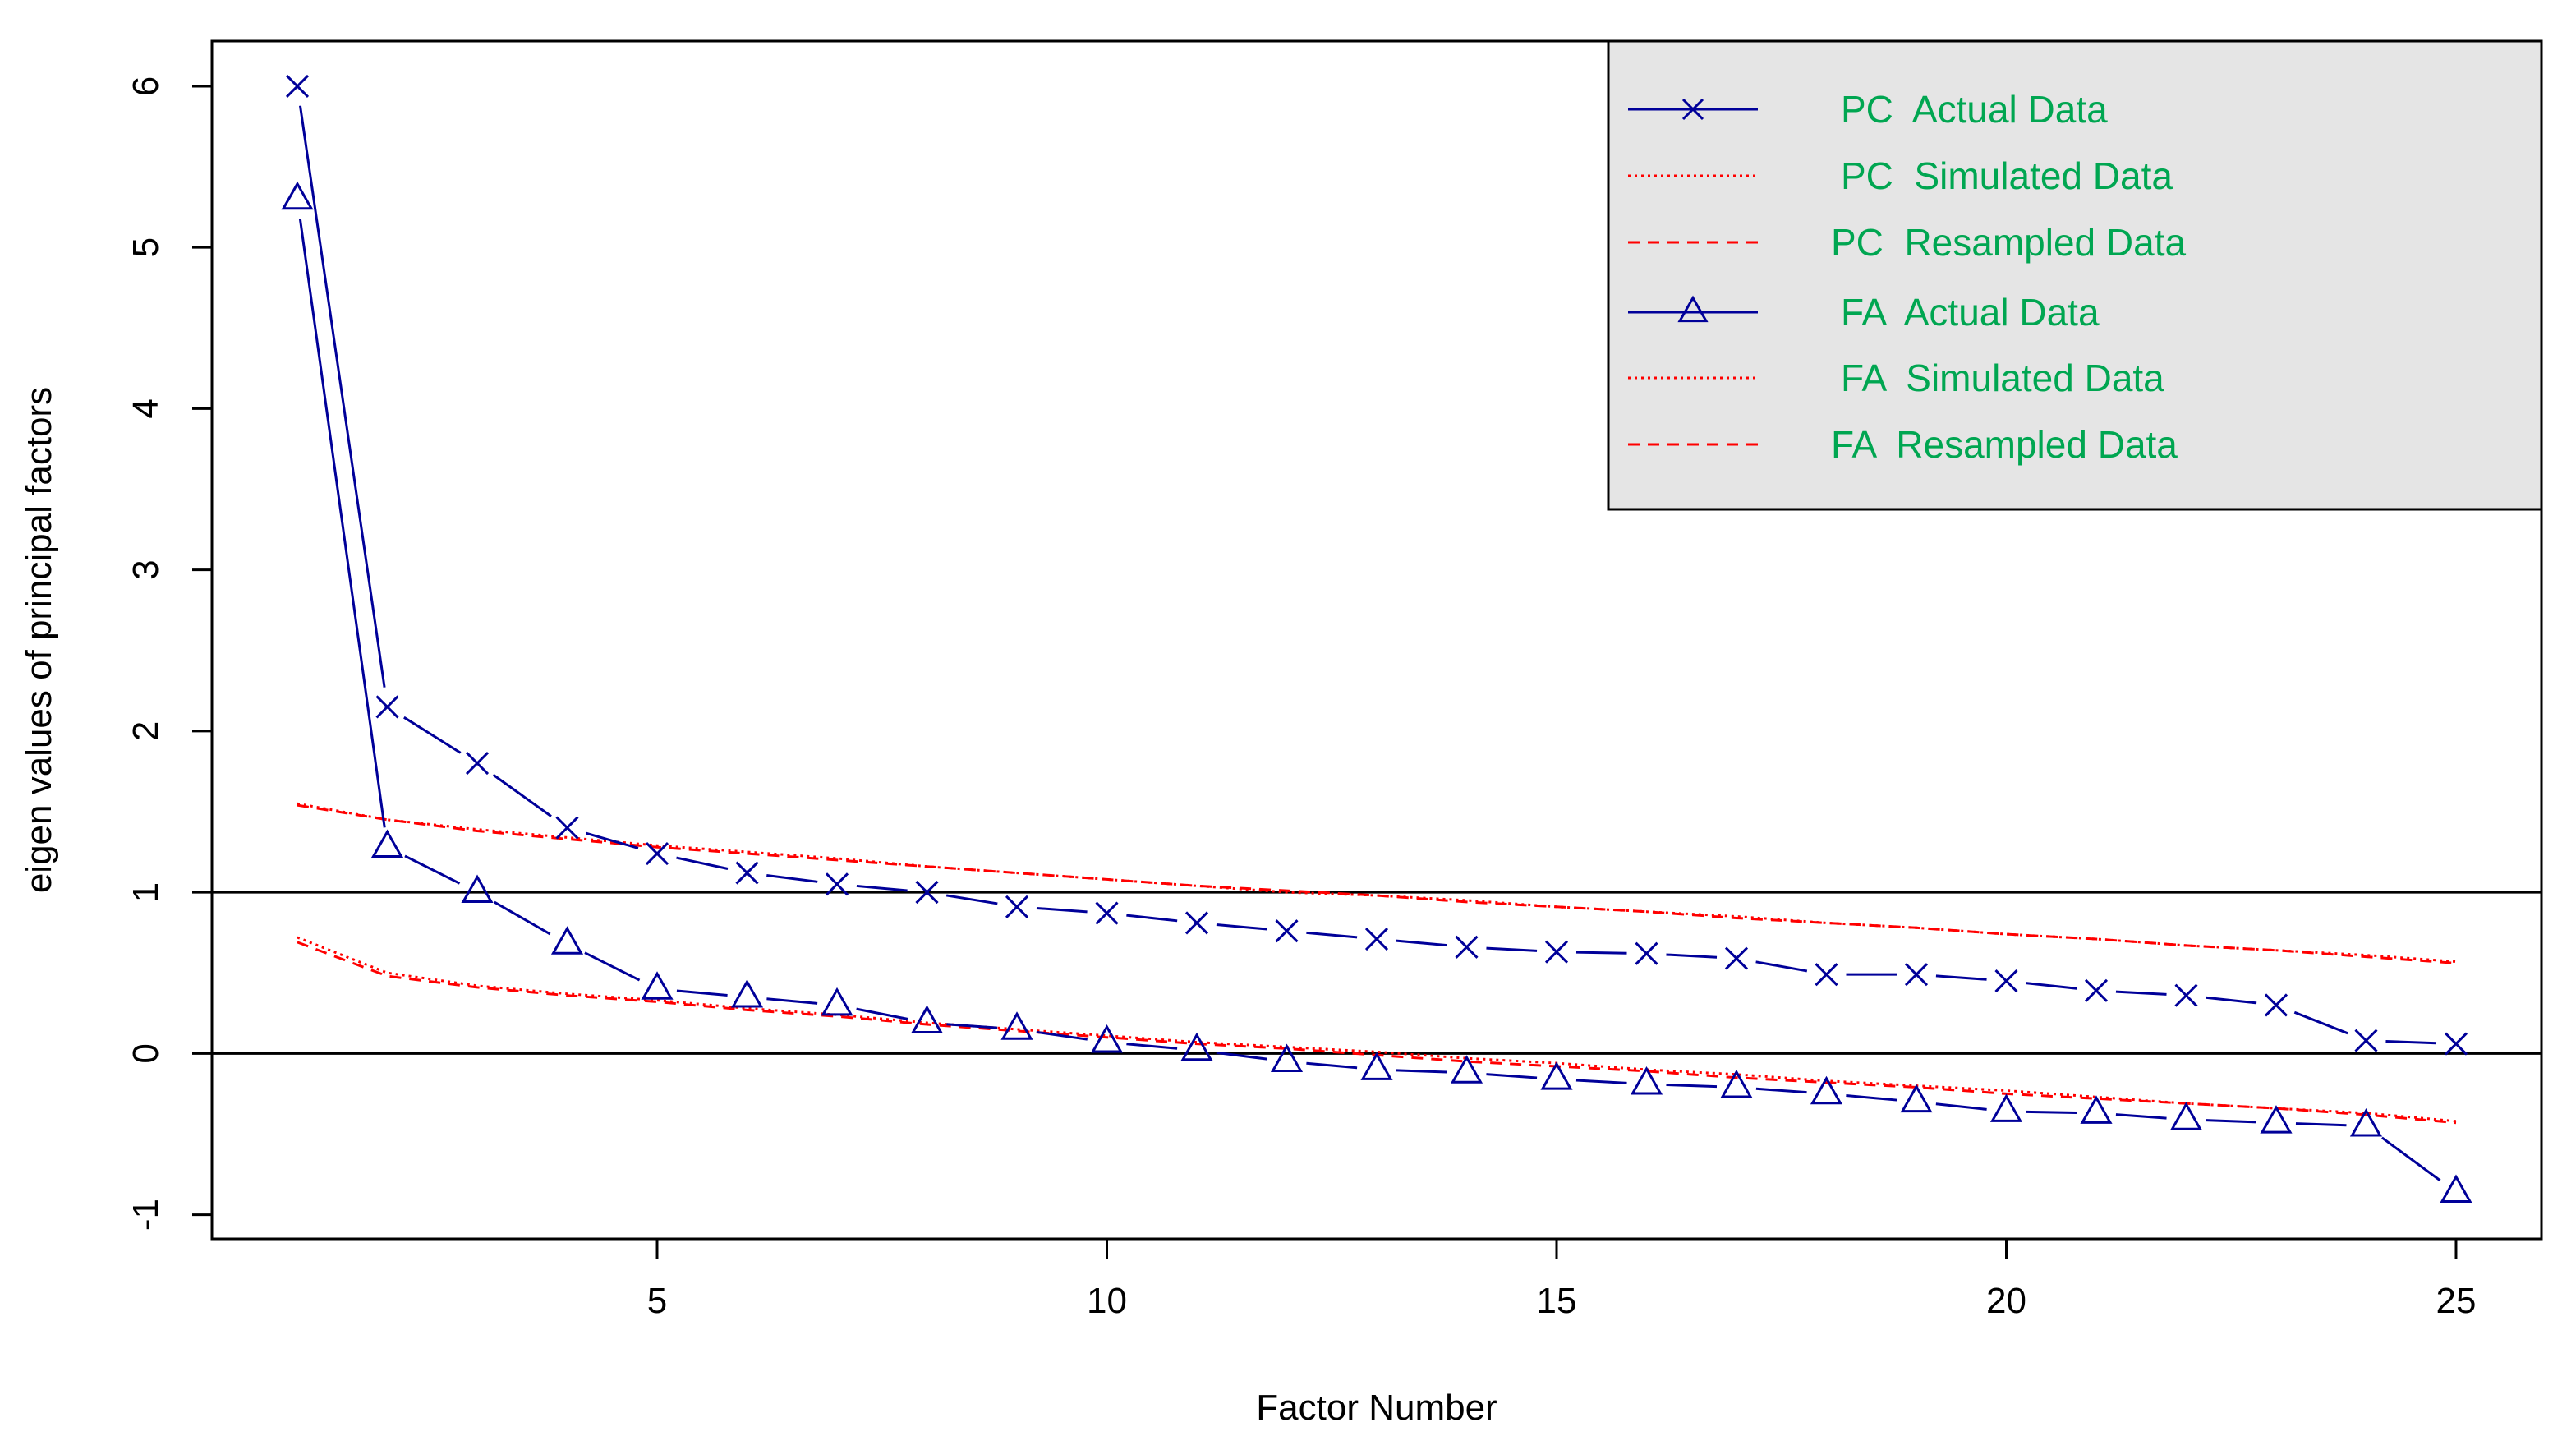  What do you see at coordinates (1975, 109) in the screenshot?
I see `legend-label: PC Actual Data` at bounding box center [1975, 109].